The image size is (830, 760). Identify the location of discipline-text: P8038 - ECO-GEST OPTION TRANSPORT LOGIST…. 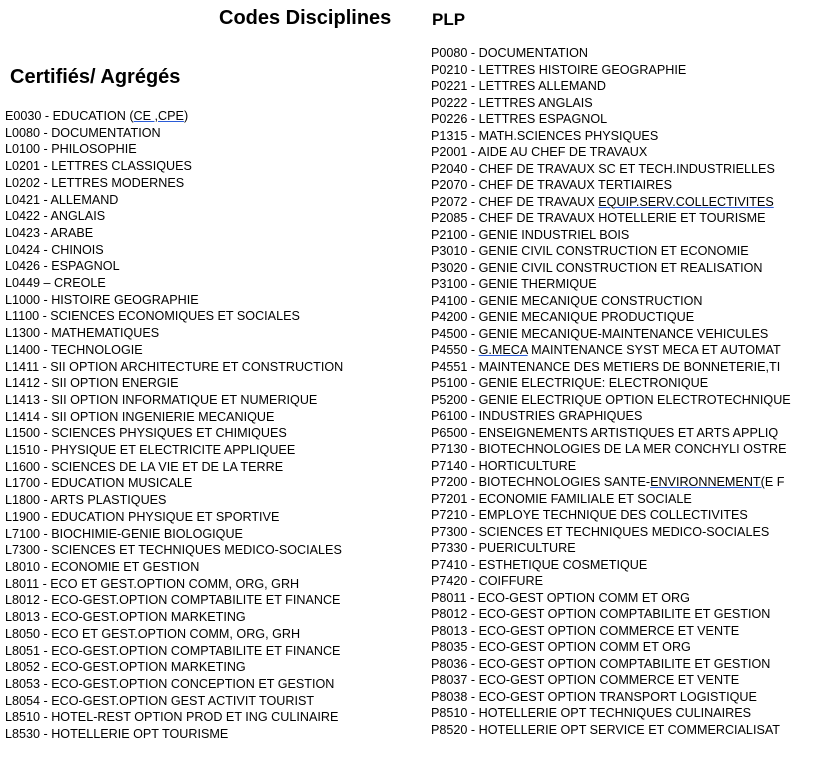
(594, 696).